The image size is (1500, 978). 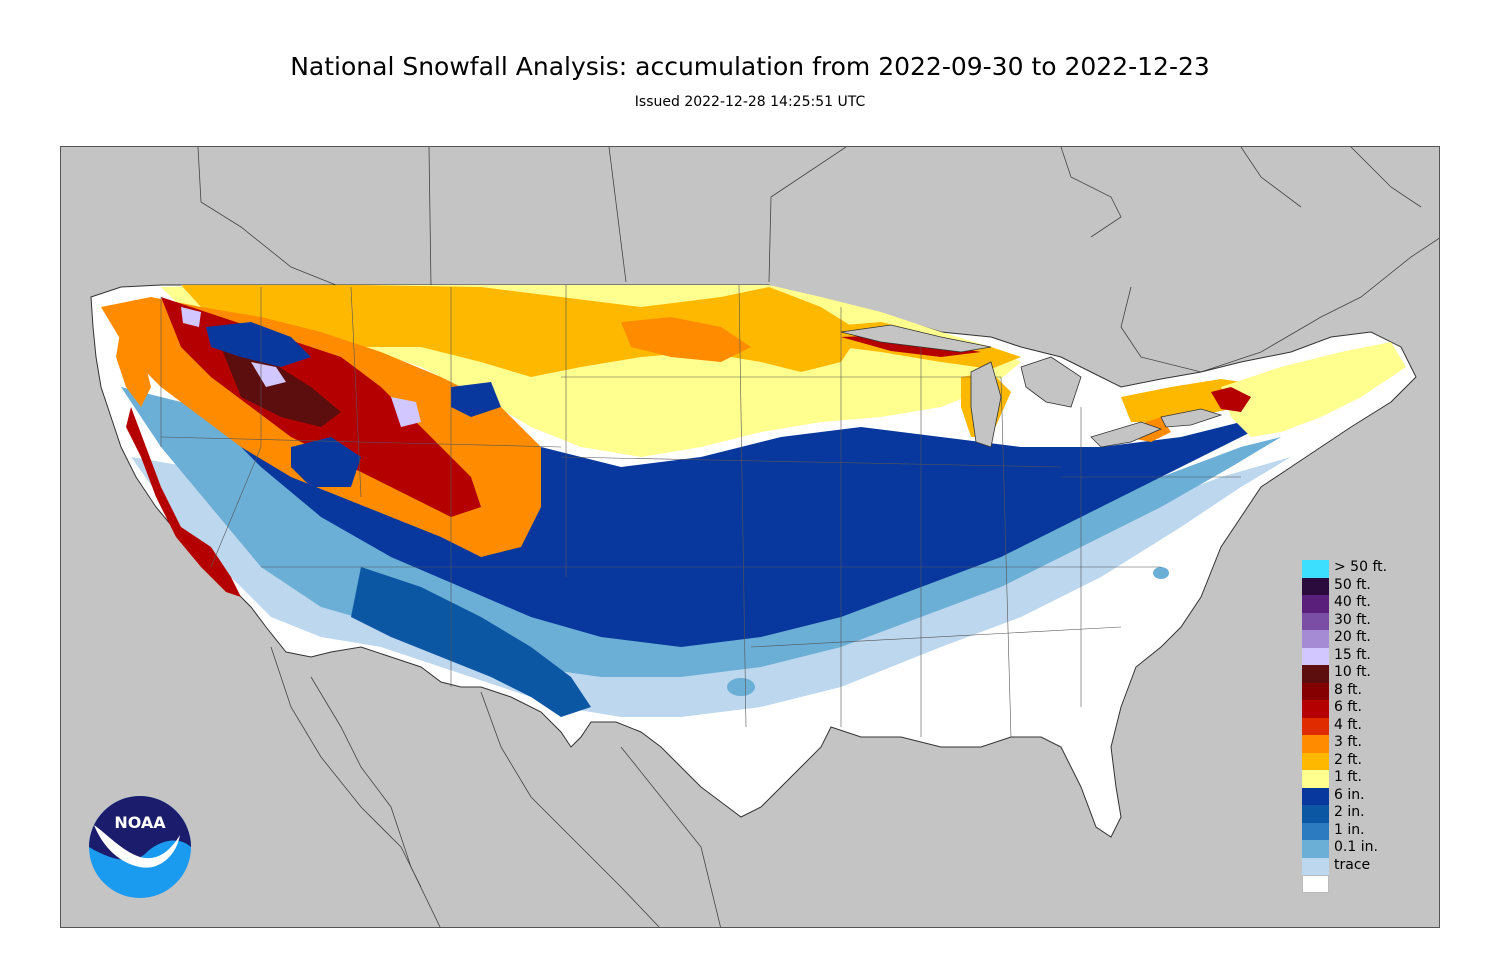 I want to click on legend-item: 10 ft., so click(x=1362, y=673).